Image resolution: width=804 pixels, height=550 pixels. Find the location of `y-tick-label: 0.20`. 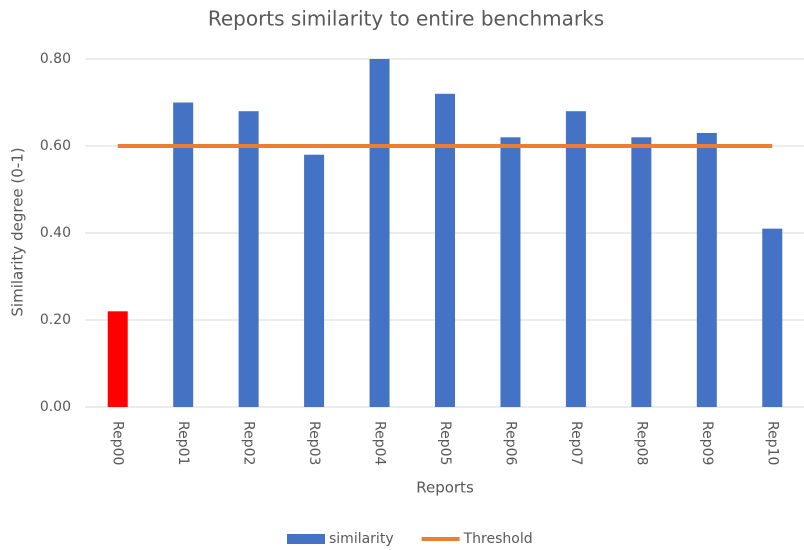

y-tick-label: 0.20 is located at coordinates (55, 320).